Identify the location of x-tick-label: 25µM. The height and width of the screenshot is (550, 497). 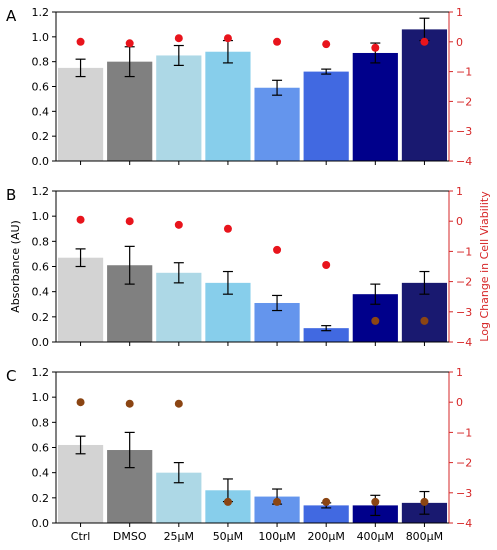
(179, 536).